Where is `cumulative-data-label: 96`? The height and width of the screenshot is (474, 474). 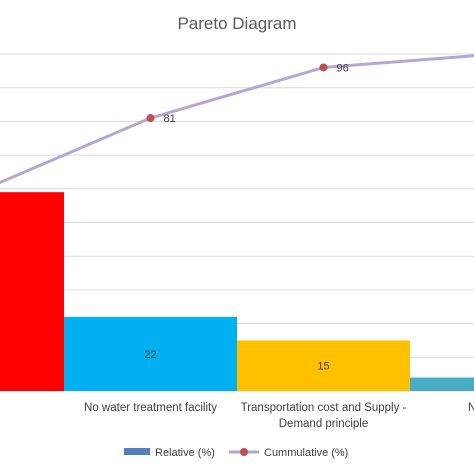 cumulative-data-label: 96 is located at coordinates (343, 68).